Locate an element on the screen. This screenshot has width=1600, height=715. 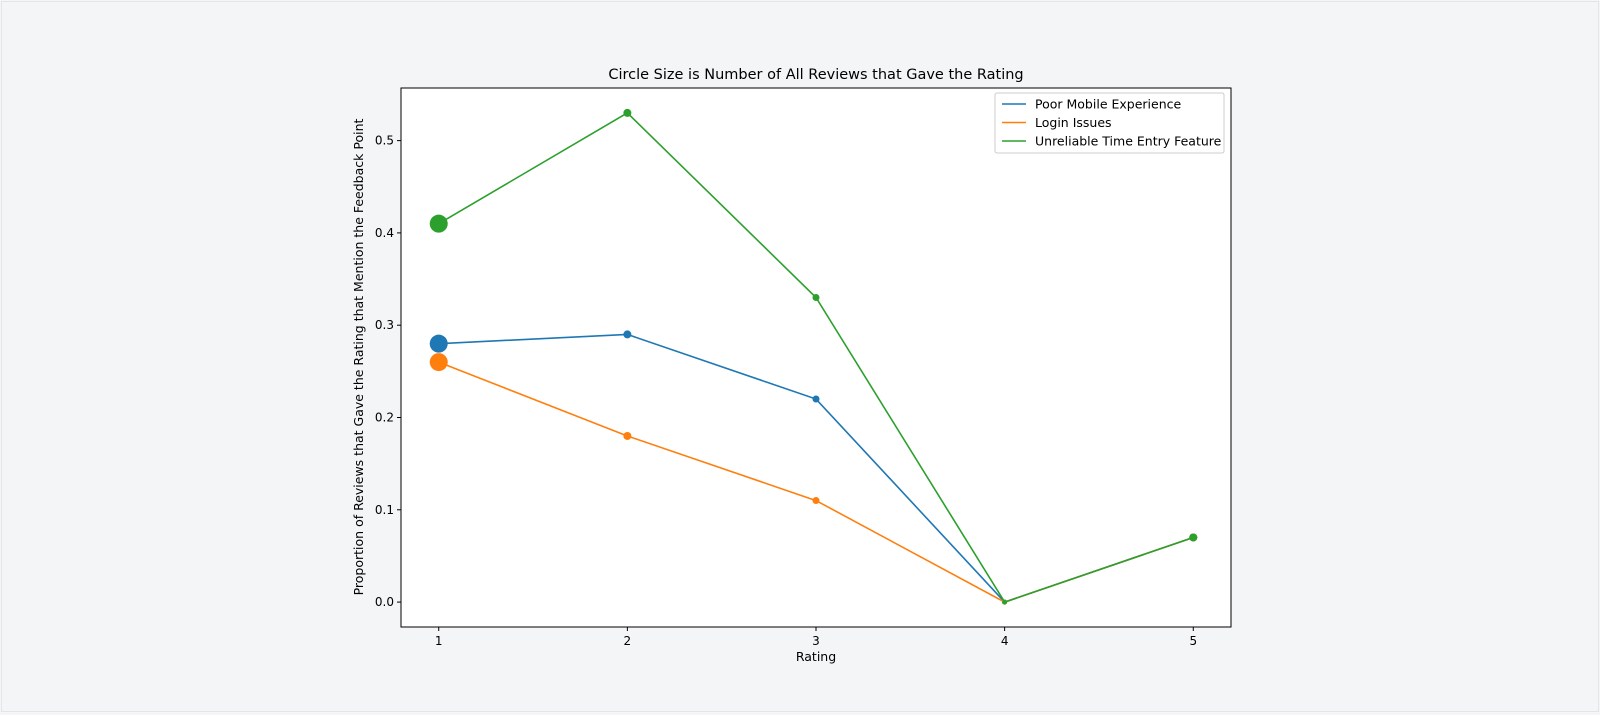
x-tick-label: 5 is located at coordinates (1193, 641).